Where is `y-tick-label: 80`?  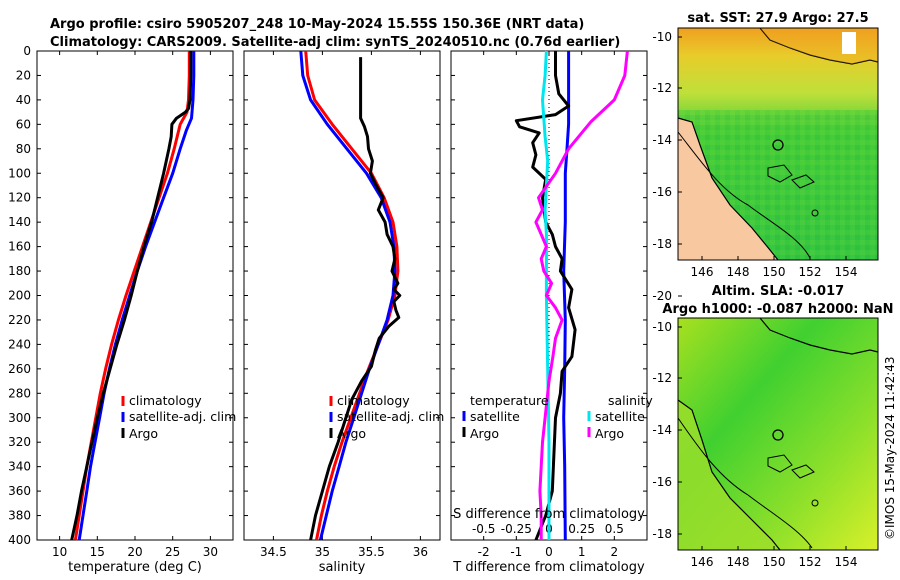 y-tick-label: 80 is located at coordinates (23, 149).